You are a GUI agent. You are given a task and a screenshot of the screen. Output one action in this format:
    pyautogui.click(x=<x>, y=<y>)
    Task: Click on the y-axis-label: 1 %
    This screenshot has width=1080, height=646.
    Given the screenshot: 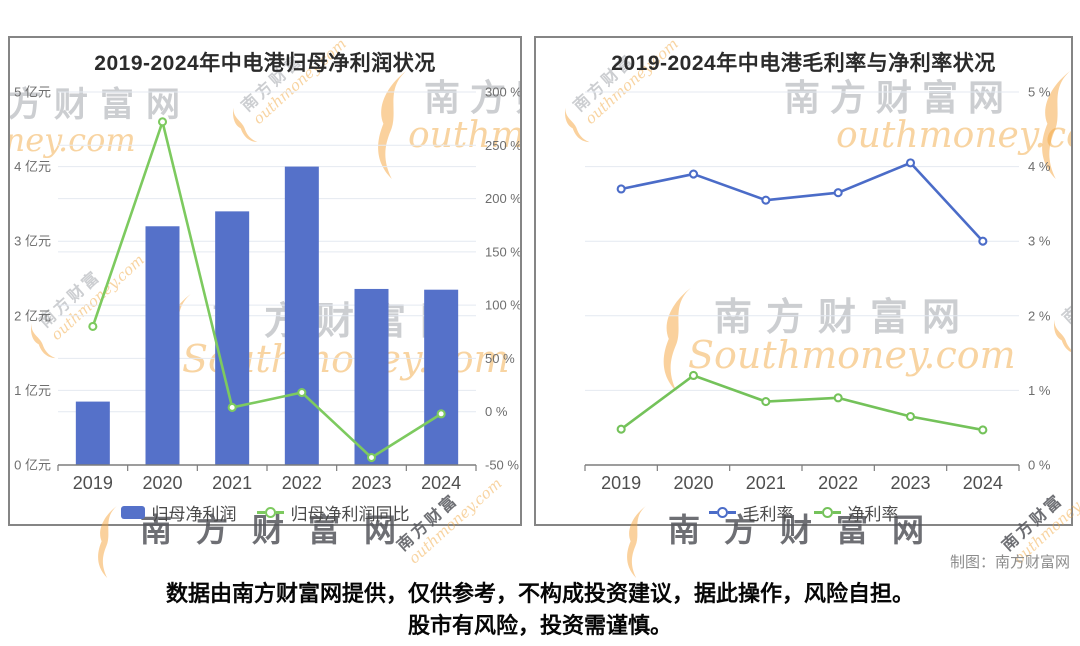 What is the action you would take?
    pyautogui.click(x=1039, y=390)
    